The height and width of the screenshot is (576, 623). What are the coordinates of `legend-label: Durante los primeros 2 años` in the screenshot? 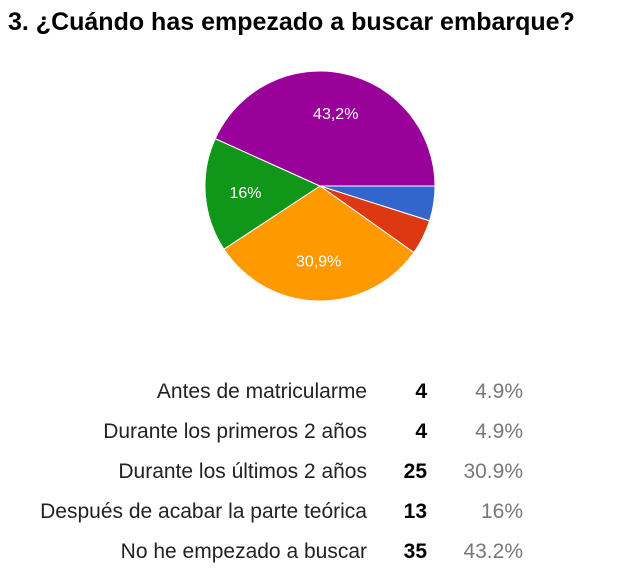 It's located at (235, 431).